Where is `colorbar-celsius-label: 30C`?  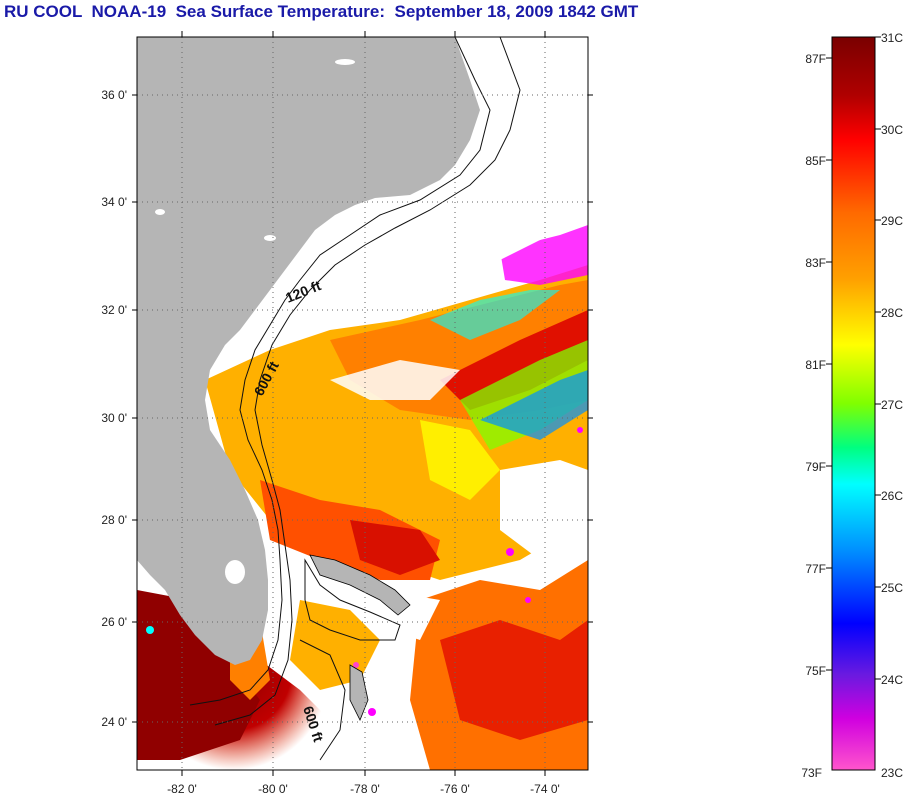
colorbar-celsius-label: 30C is located at coordinates (892, 130).